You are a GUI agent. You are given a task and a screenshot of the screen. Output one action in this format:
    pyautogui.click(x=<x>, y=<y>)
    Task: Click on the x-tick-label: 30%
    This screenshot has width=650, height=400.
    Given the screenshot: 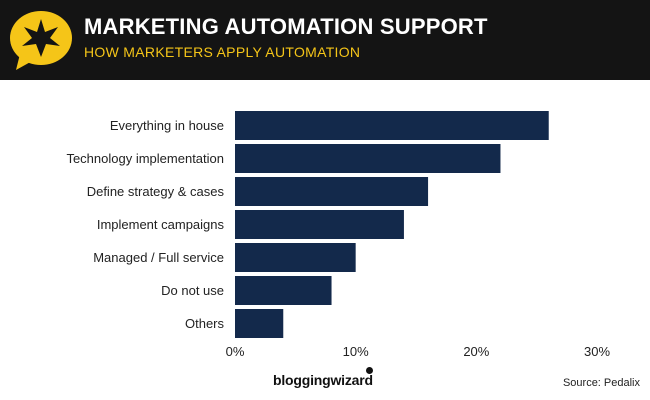 What is the action you would take?
    pyautogui.click(x=597, y=351)
    